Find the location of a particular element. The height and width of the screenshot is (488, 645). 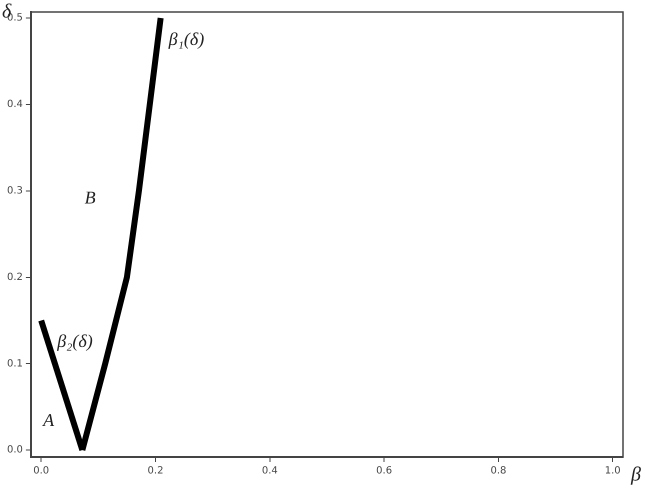

y-tick-label: 0.0 is located at coordinates (14, 450).